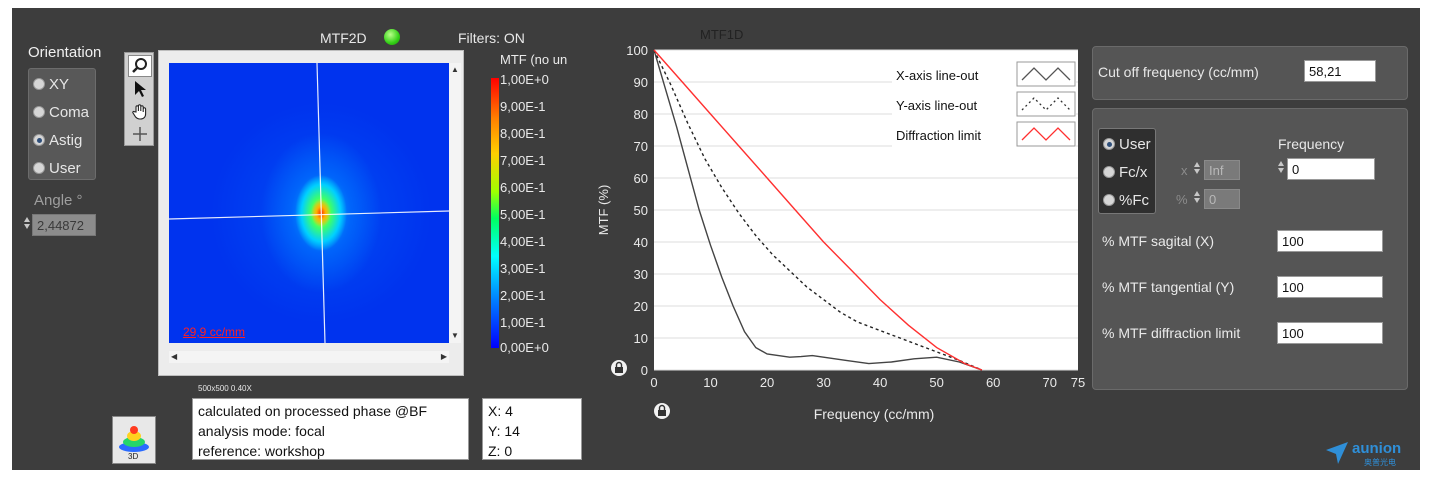 The width and height of the screenshot is (1432, 480). I want to click on y-axis-lock-icon, so click(619, 368).